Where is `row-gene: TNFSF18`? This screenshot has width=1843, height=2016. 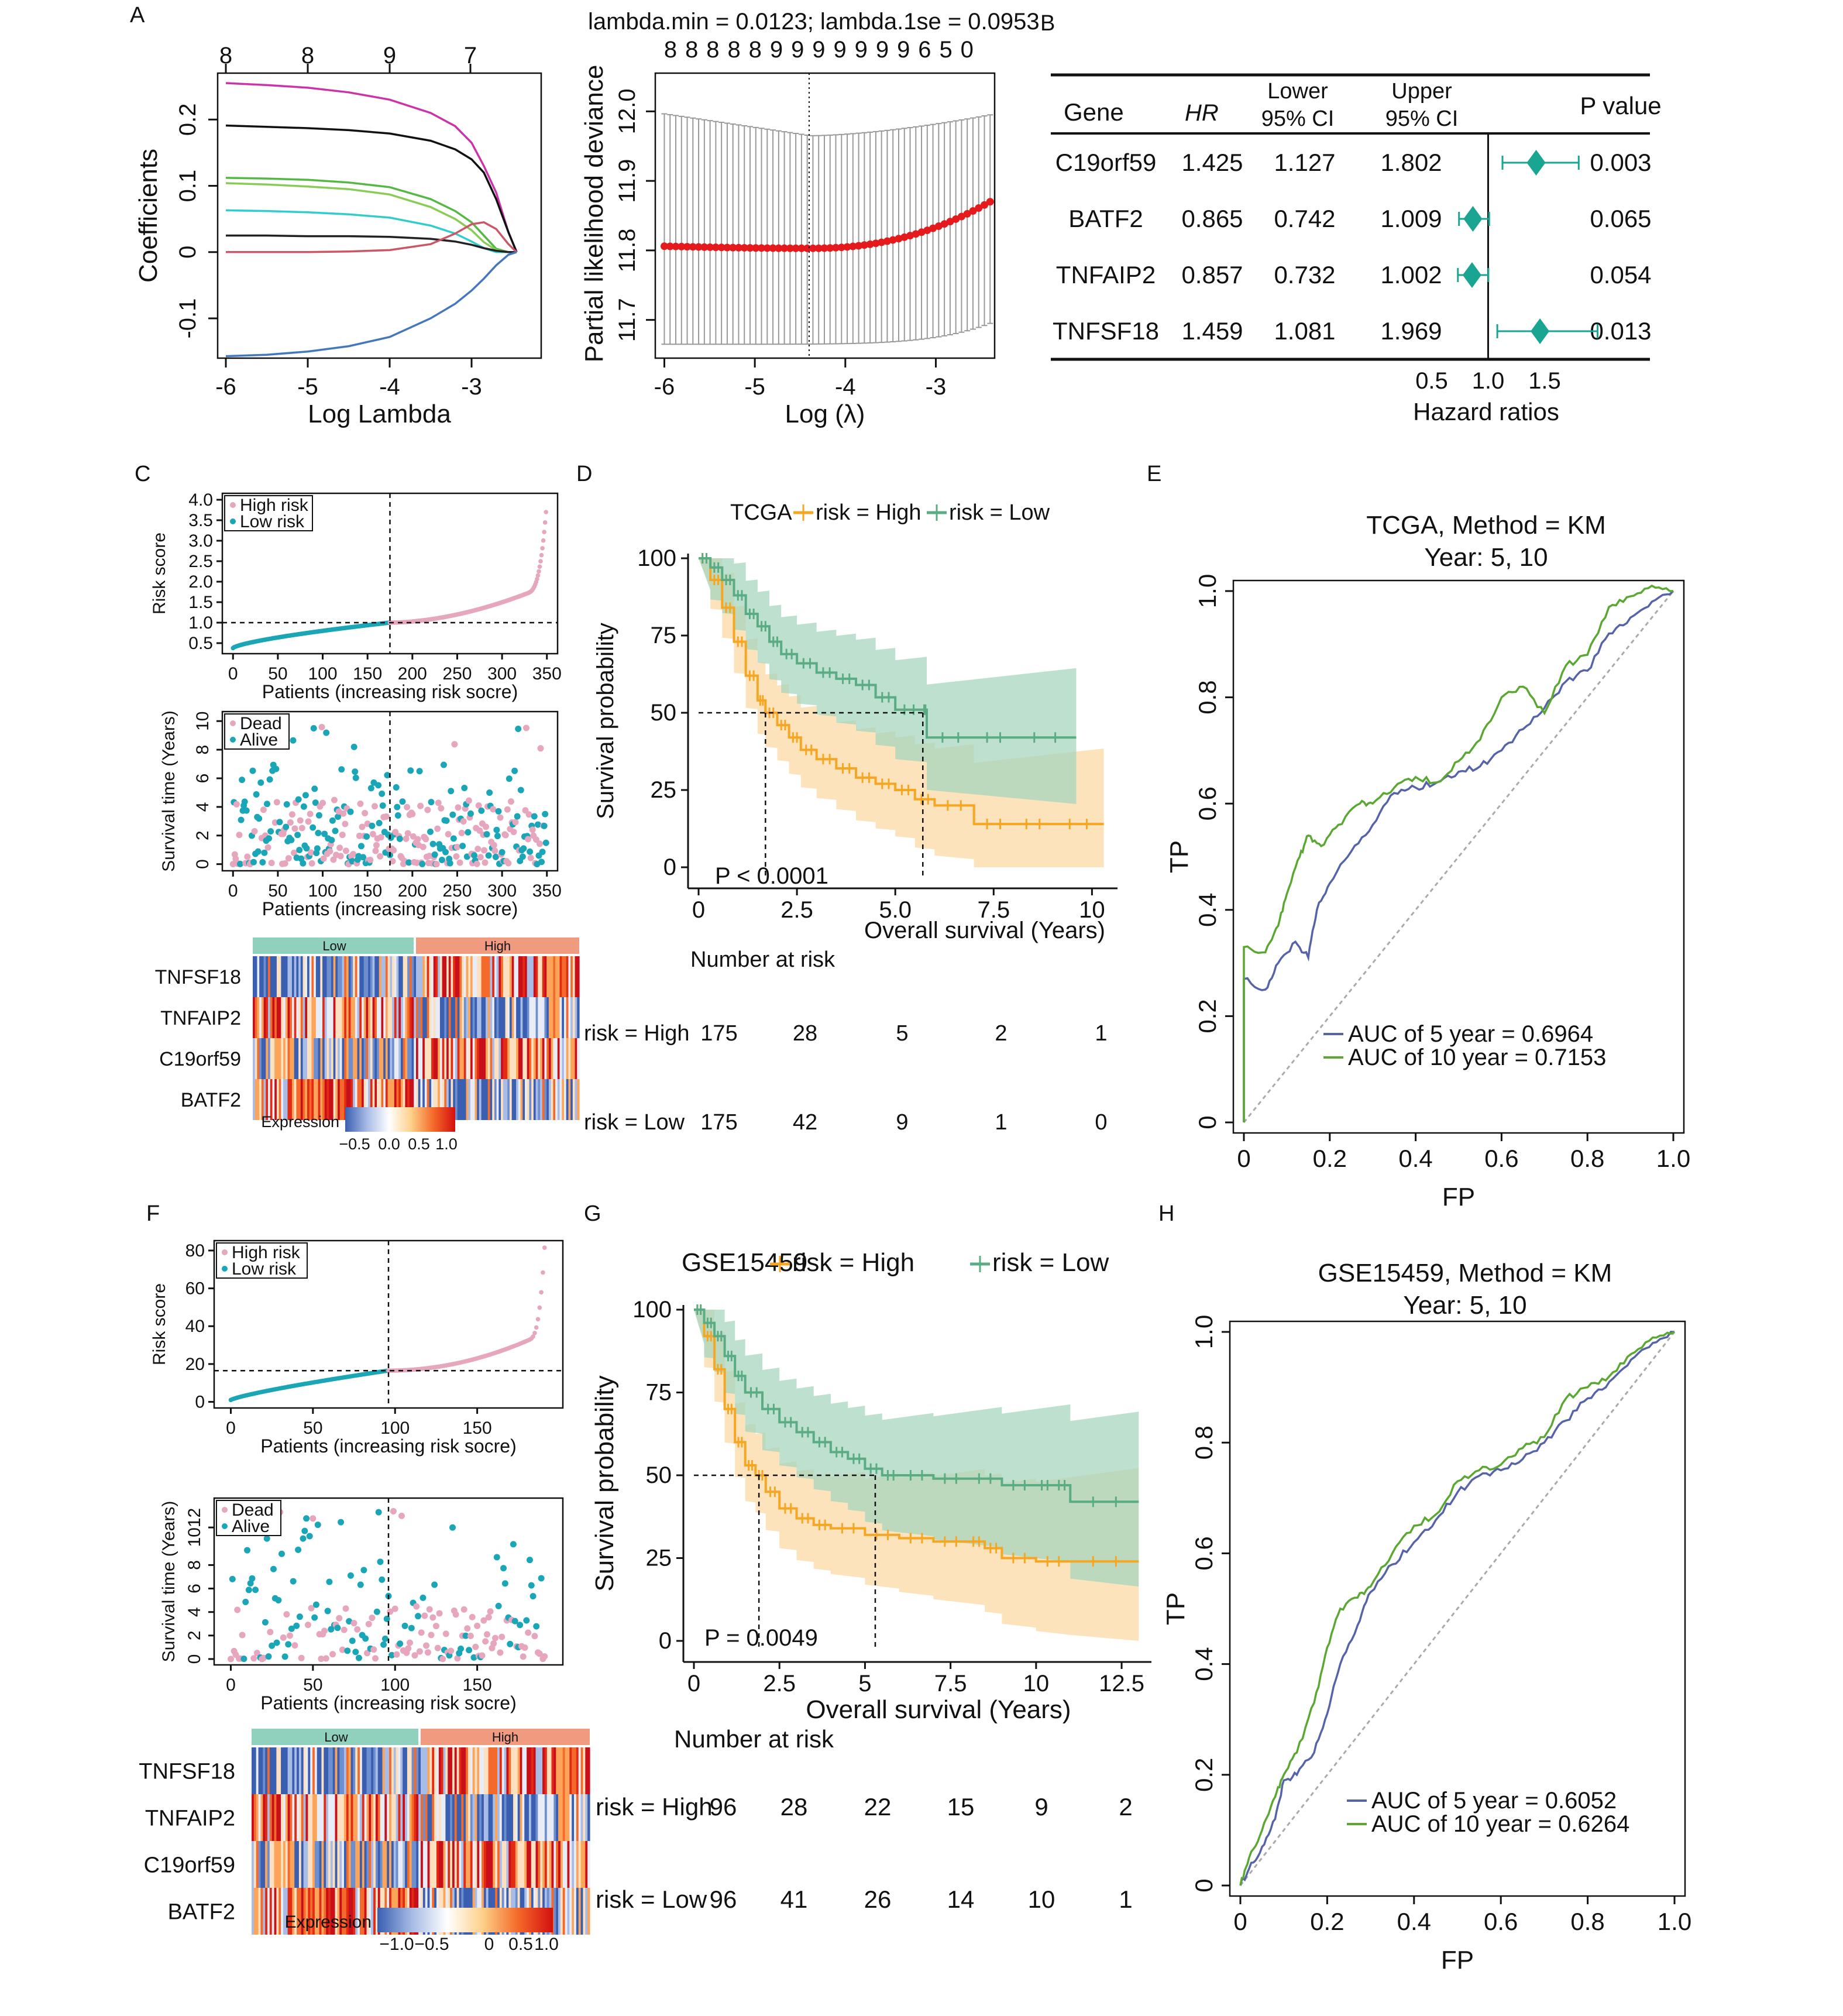
row-gene: TNFSF18 is located at coordinates (1106, 331).